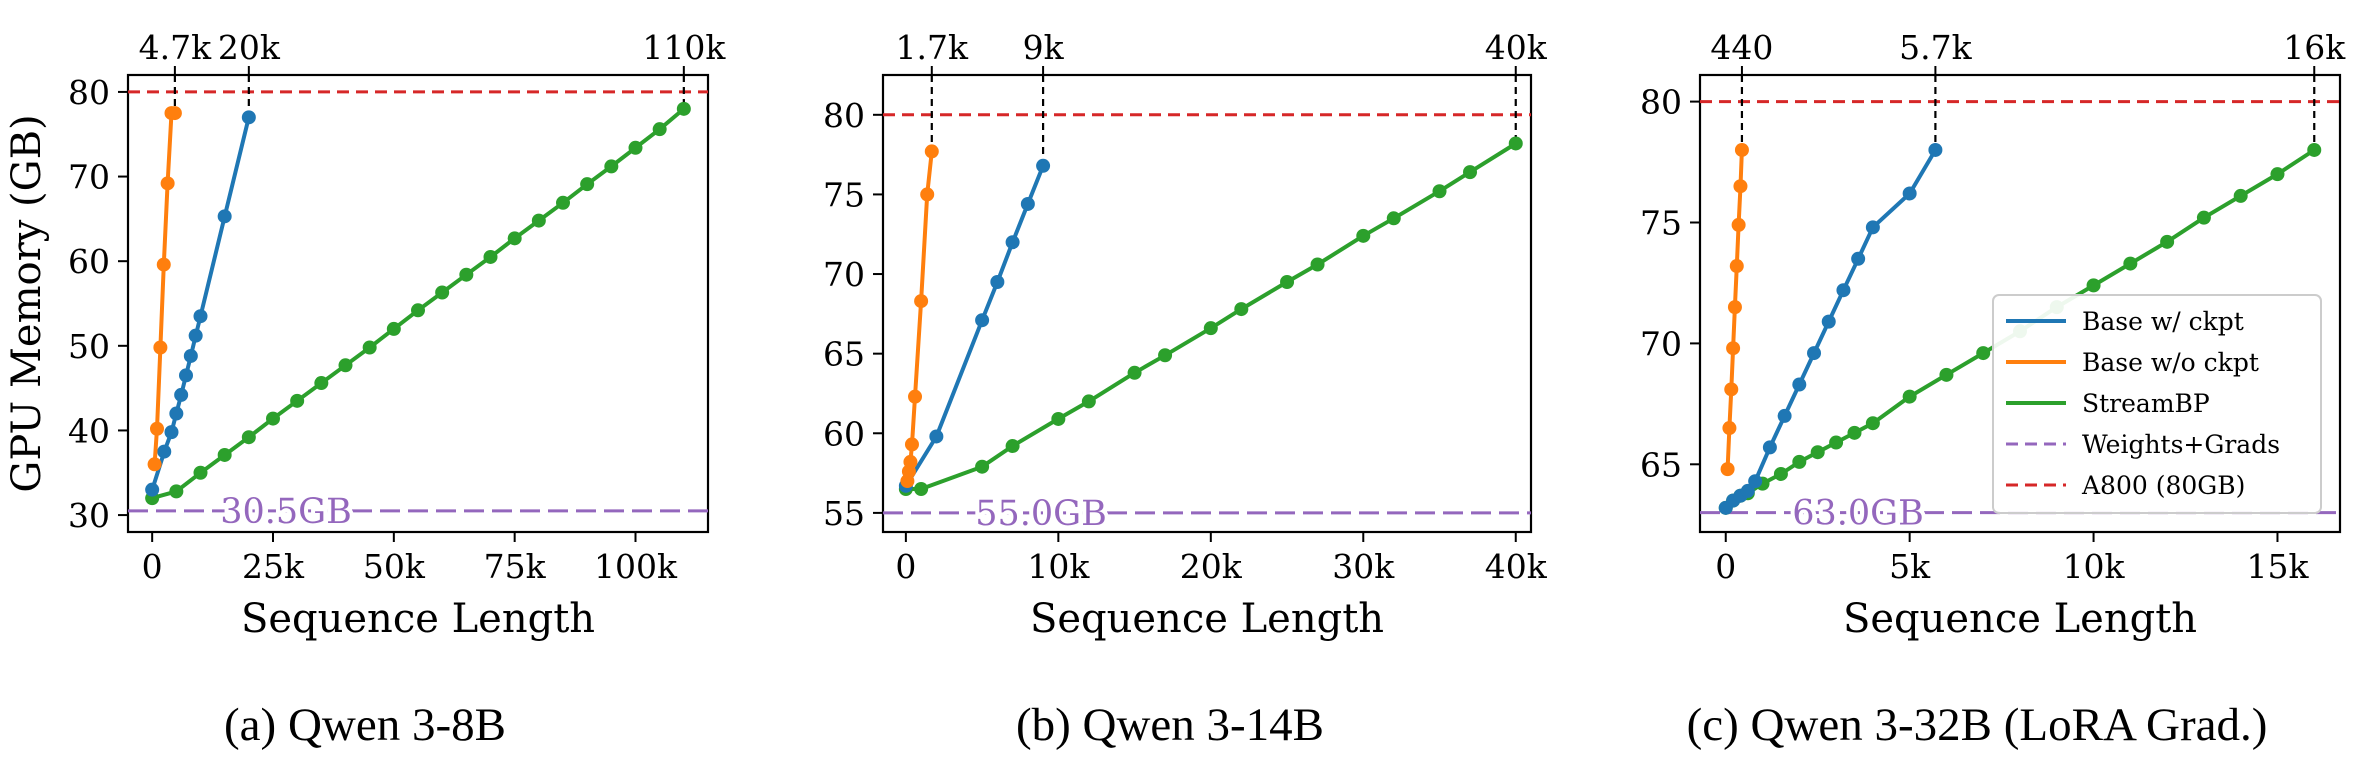  Describe the element at coordinates (2146, 403) in the screenshot. I see `legend-label-streambp: StreamBP` at that location.